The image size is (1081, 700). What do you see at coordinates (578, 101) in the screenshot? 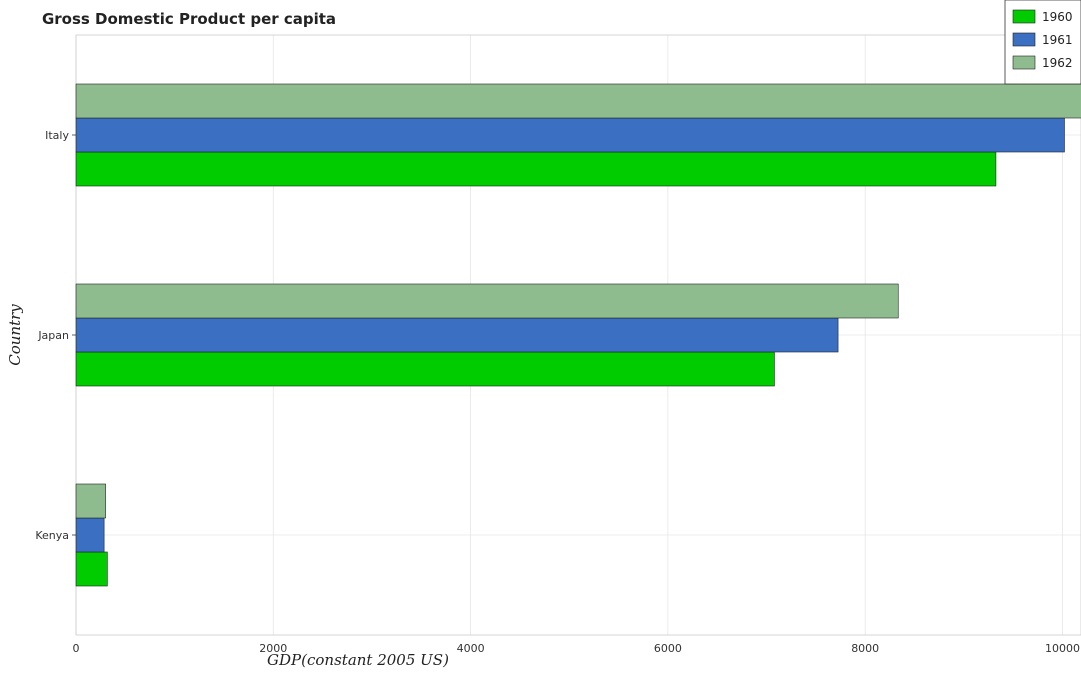
I see `bar-italy-1962` at bounding box center [578, 101].